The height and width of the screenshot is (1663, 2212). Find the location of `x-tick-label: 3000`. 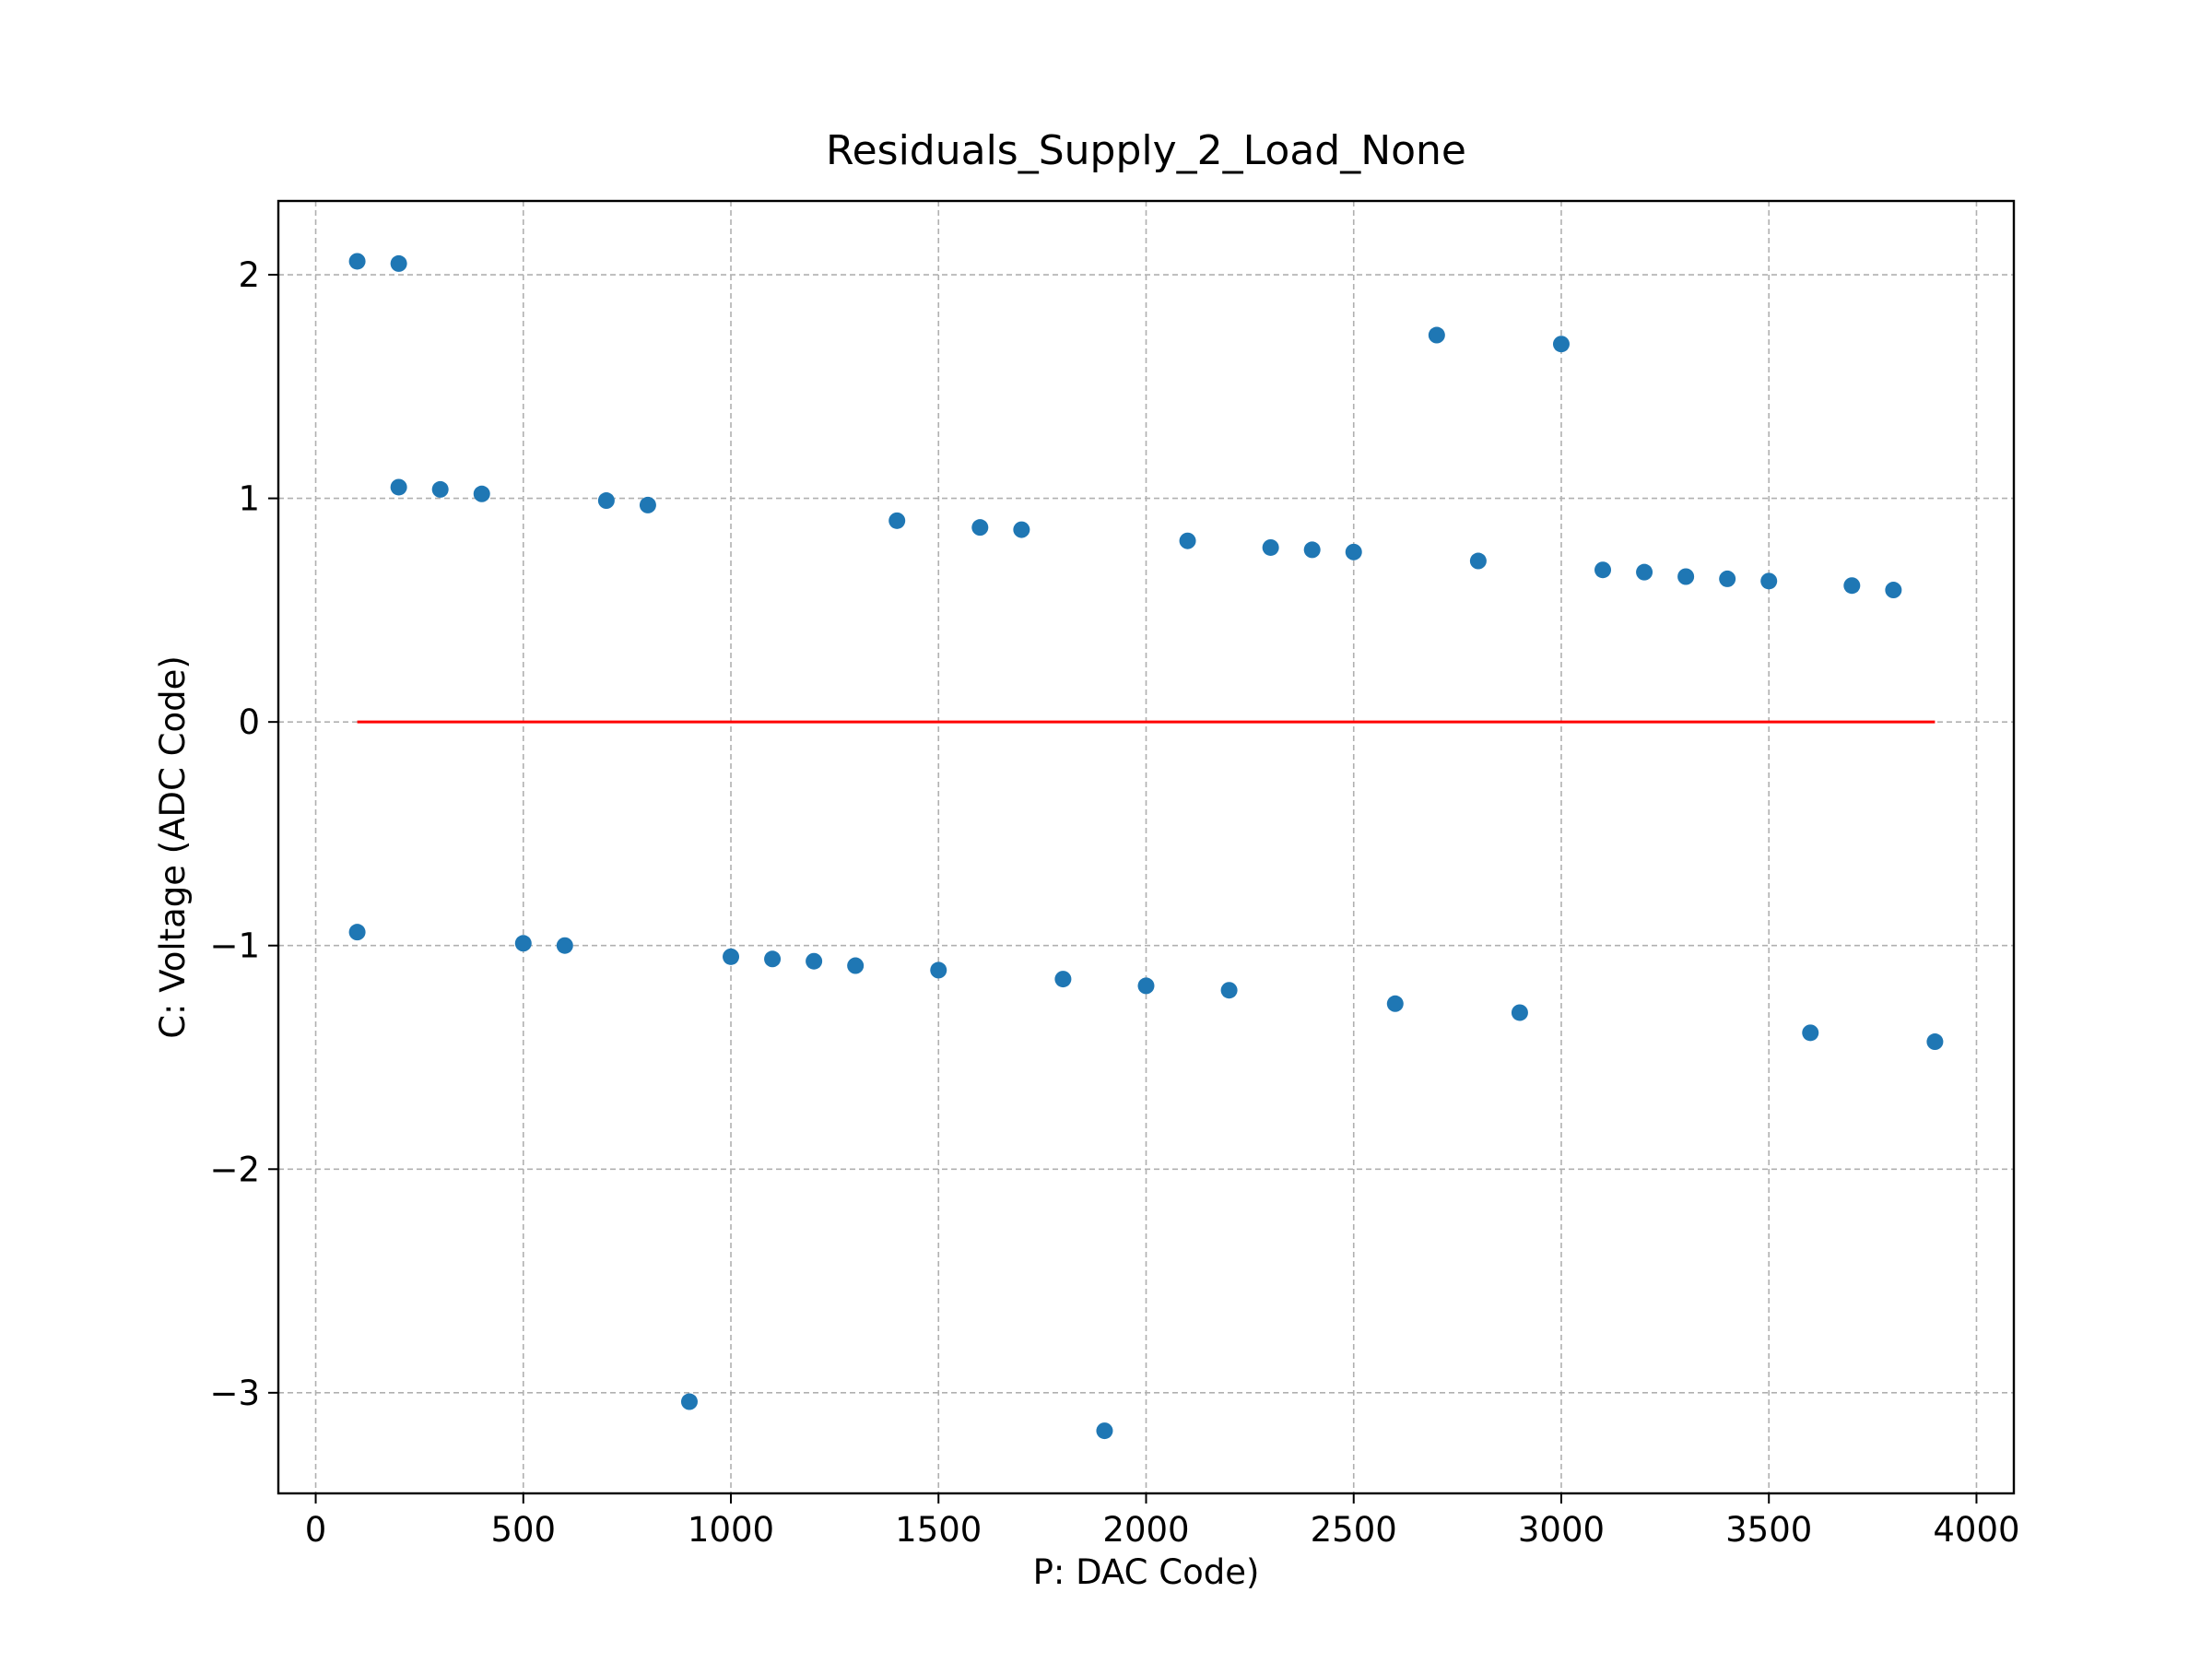

x-tick-label: 3000 is located at coordinates (1561, 1530).